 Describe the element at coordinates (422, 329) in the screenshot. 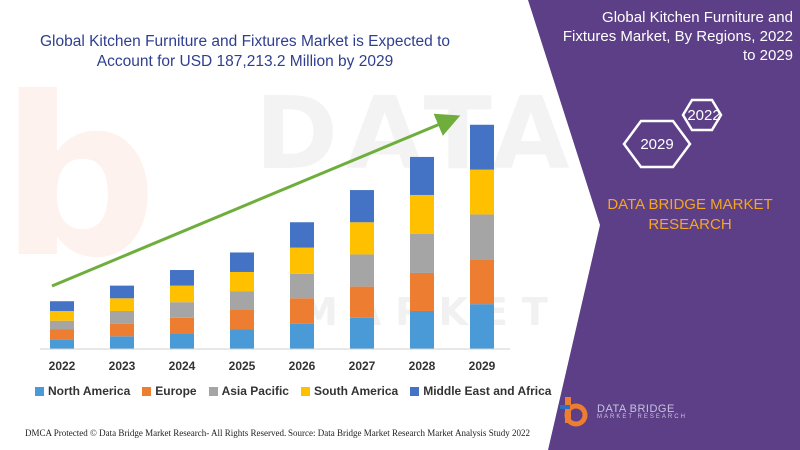

I see `bar-segment-2028-north-america` at that location.